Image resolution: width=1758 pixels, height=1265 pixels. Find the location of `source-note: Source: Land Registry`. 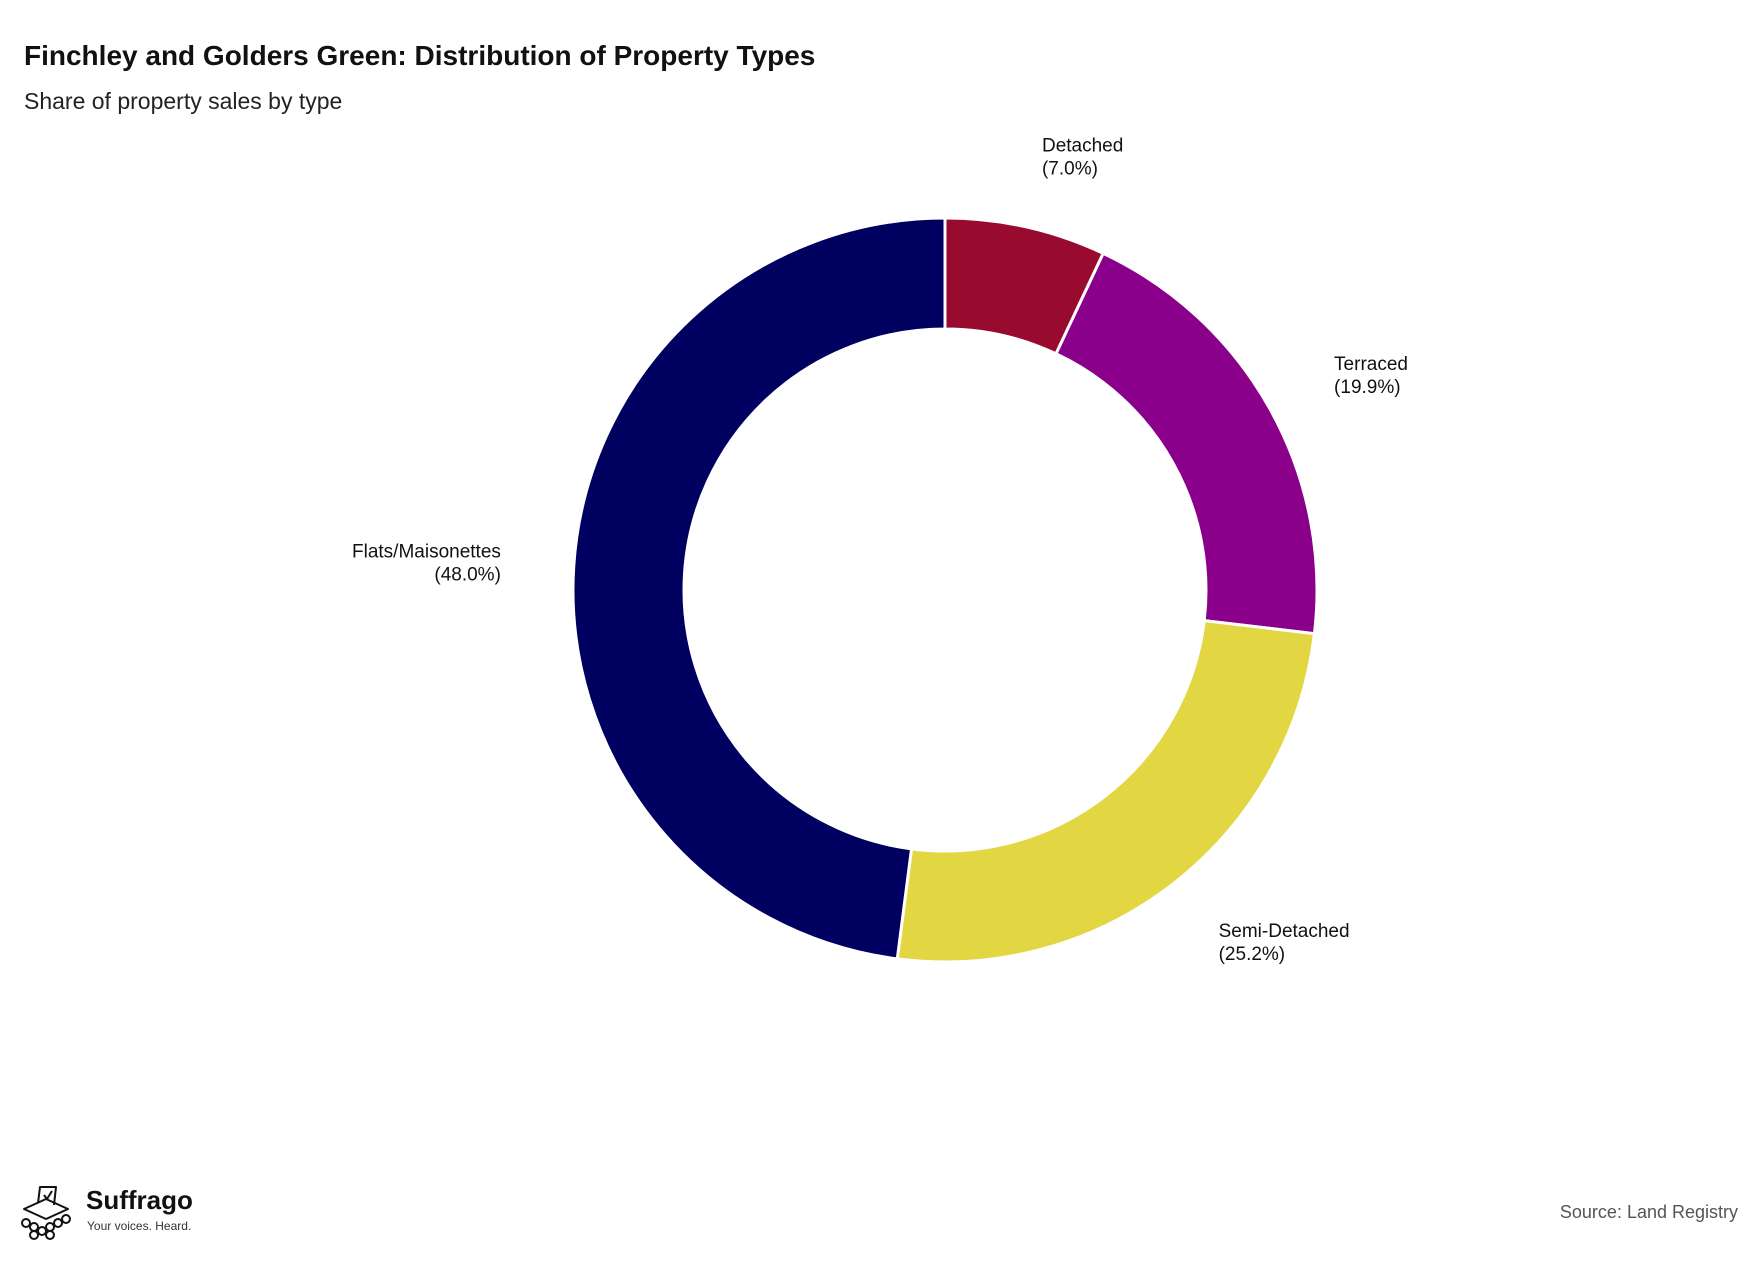

source-note: Source: Land Registry is located at coordinates (1648, 1212).